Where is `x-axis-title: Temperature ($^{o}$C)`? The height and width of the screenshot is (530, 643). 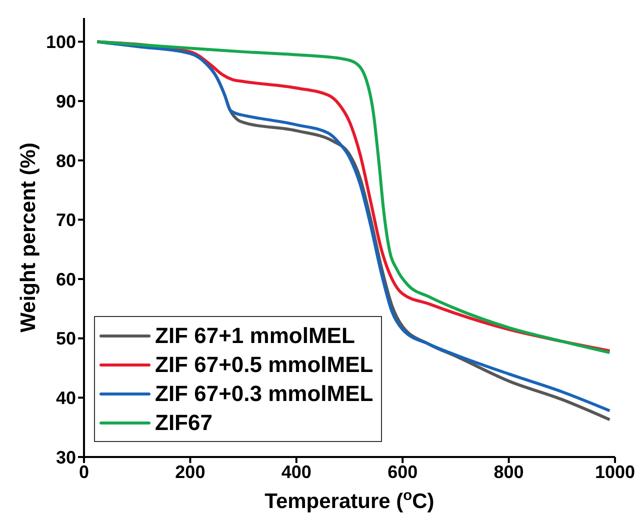 x-axis-title: Temperature ($^{o}$C) is located at coordinates (349, 500).